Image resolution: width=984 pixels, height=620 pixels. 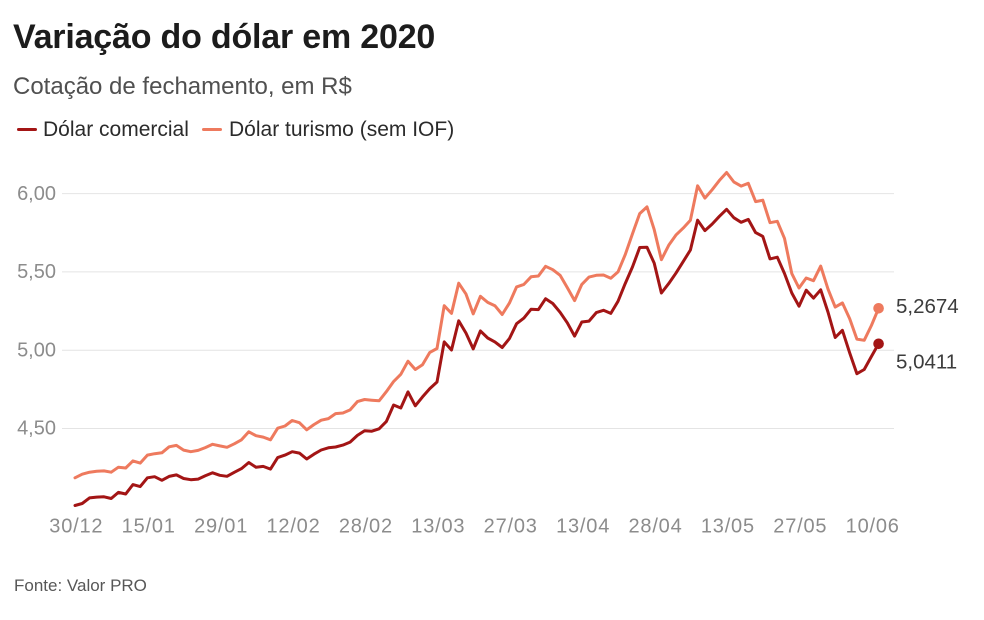 I want to click on svg-text: 4,50, so click(x=36, y=429).